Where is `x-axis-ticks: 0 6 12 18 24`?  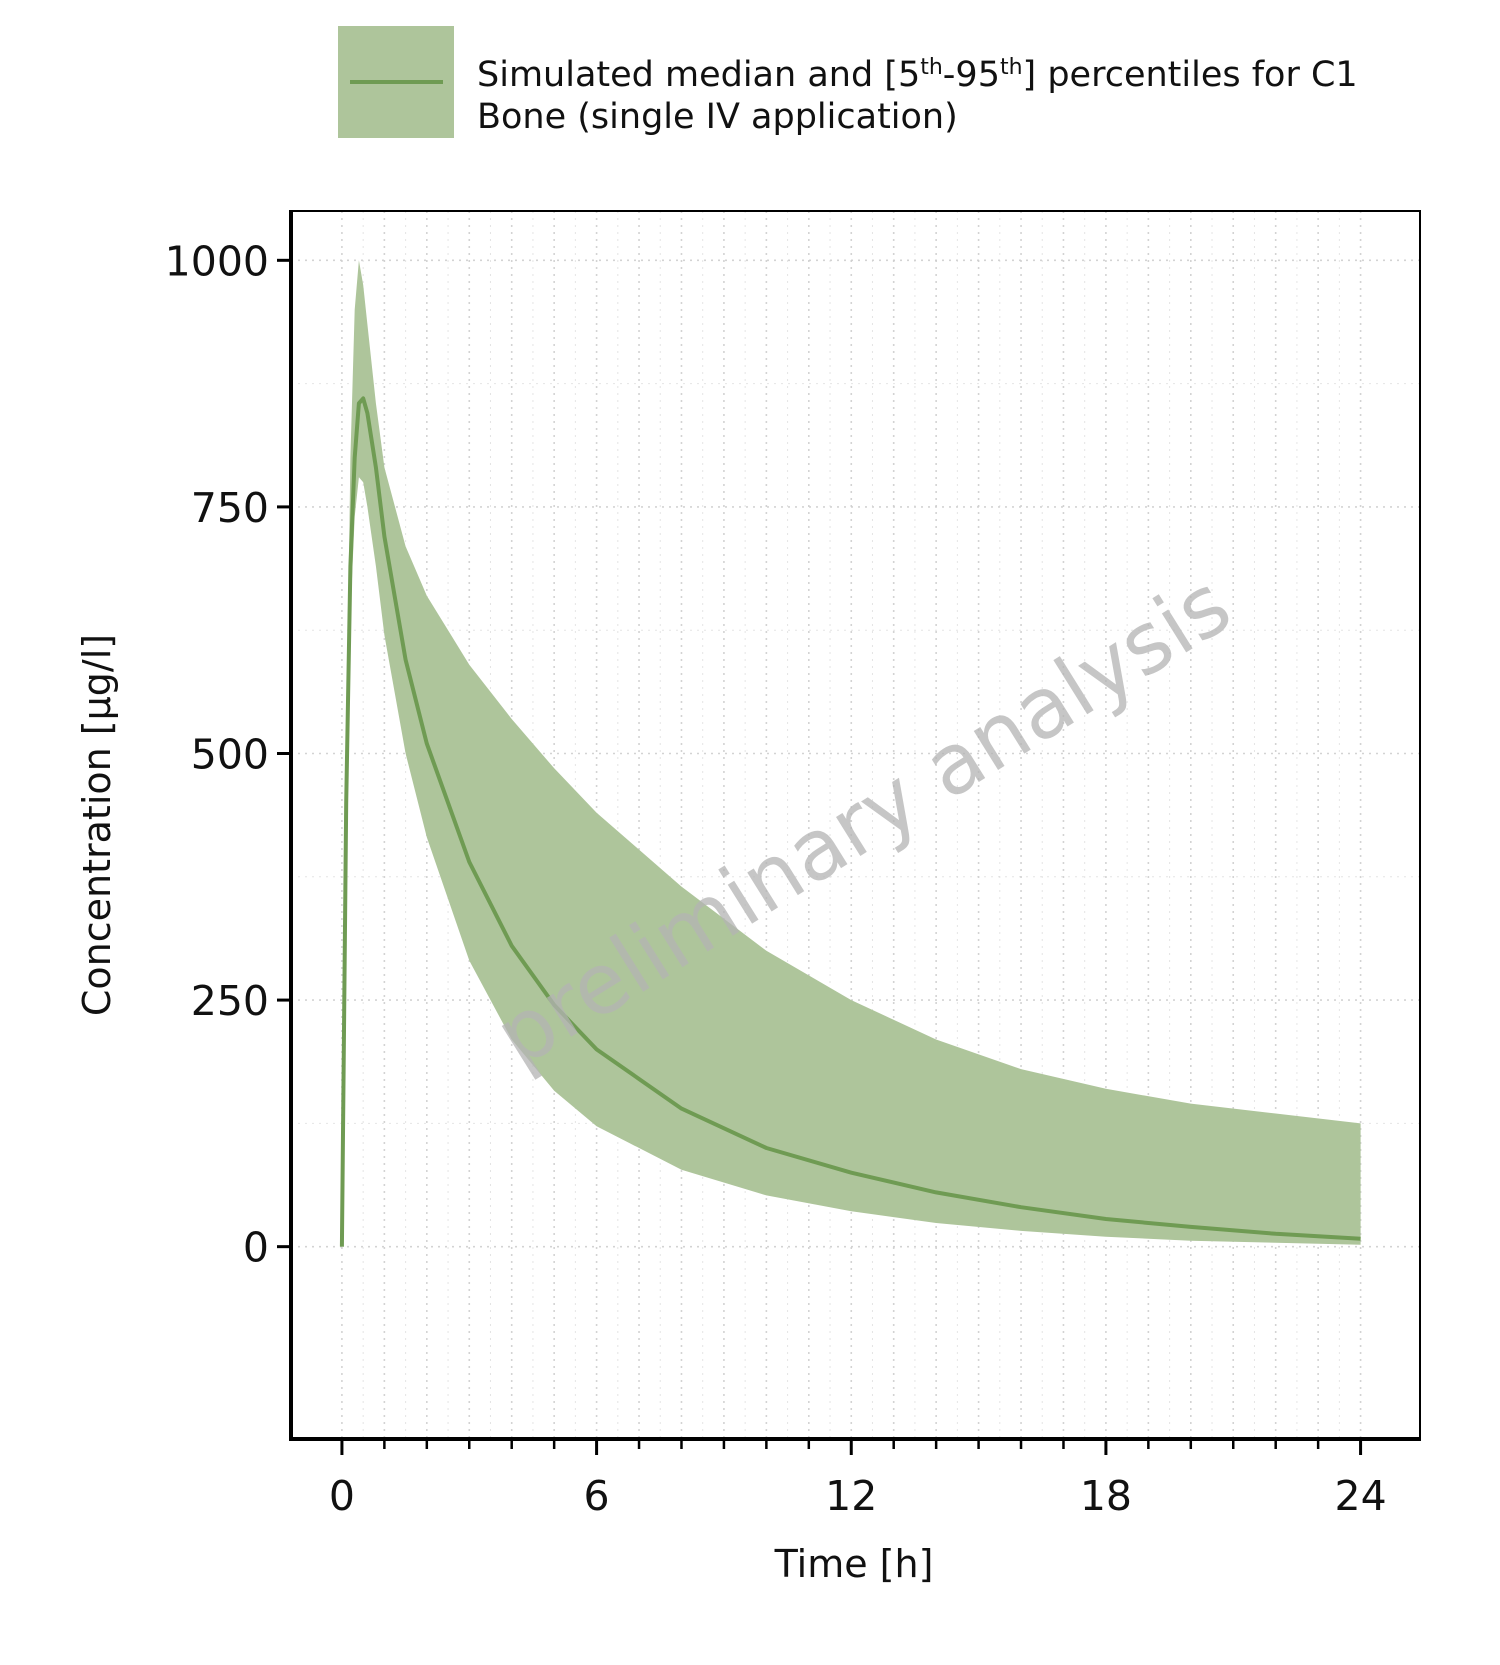
x-axis-ticks: 0 6 12 18 24 is located at coordinates (858, 1479).